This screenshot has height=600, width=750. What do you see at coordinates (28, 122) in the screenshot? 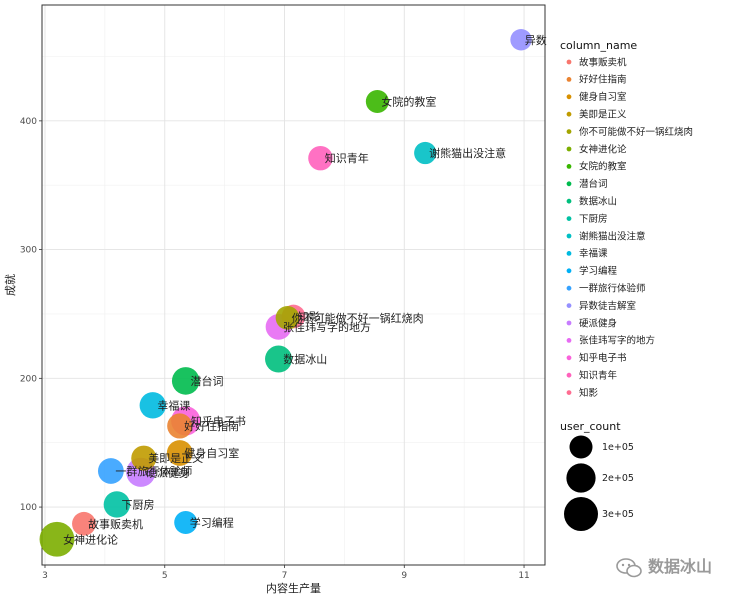
I see `y-tick-label: 400` at bounding box center [28, 122].